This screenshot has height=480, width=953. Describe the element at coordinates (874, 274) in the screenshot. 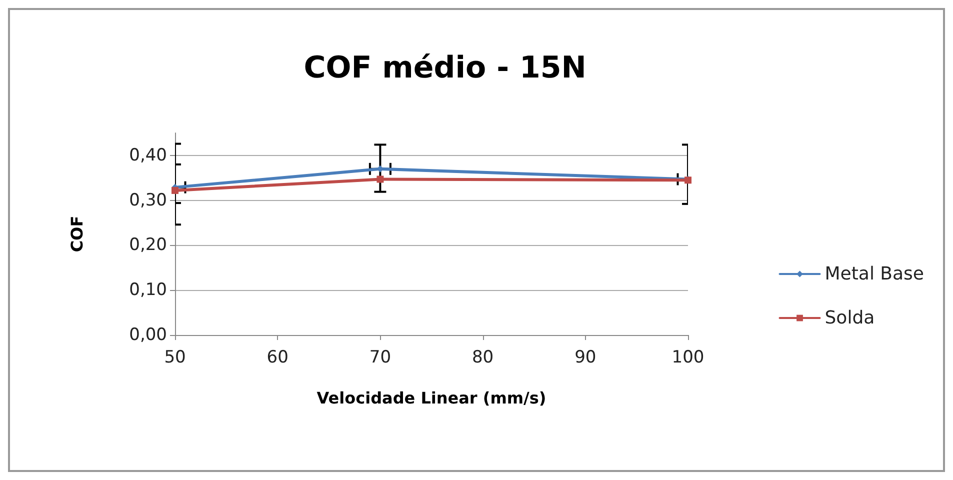

I see `legend-label: Metal Base` at that location.